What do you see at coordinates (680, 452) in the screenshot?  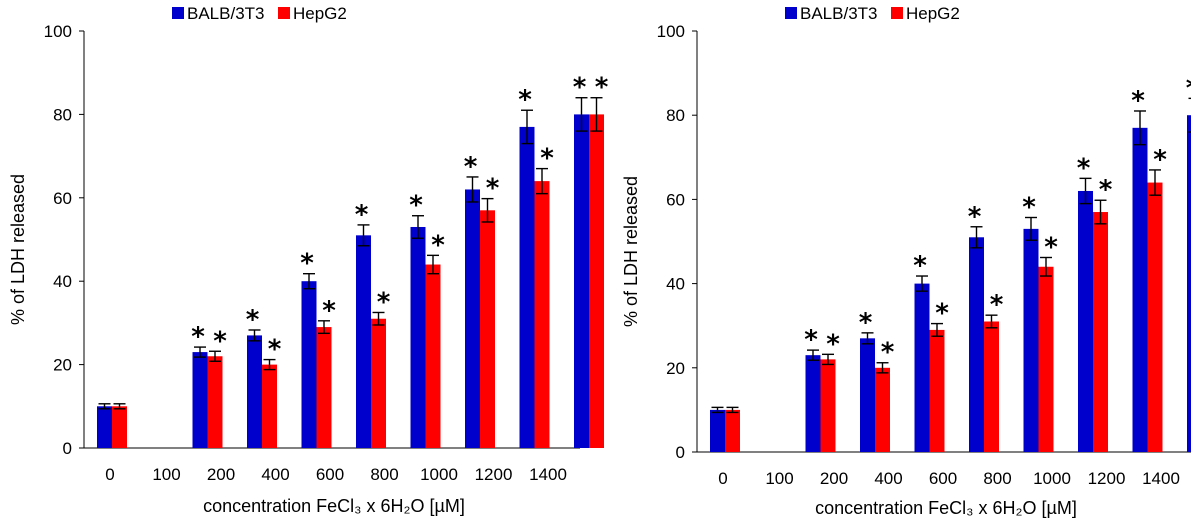 I see `y-tick-label: 0` at bounding box center [680, 452].